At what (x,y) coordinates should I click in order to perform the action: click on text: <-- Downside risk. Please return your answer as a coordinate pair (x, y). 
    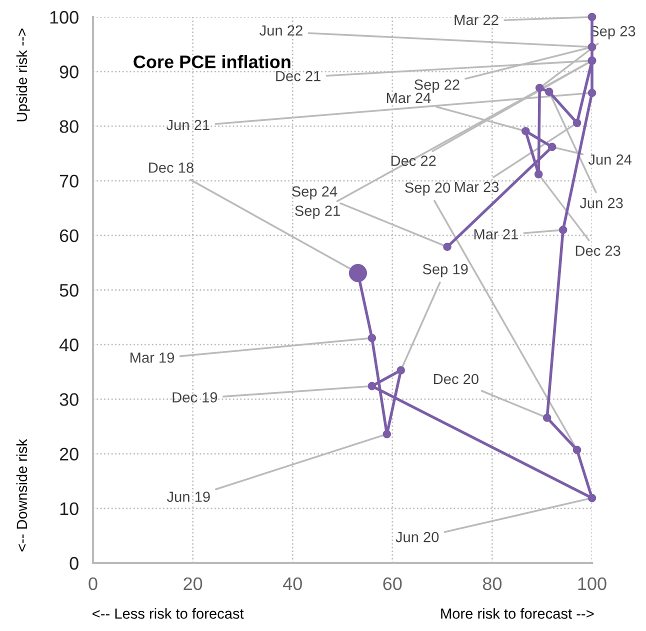
    Looking at the image, I should click on (22, 495).